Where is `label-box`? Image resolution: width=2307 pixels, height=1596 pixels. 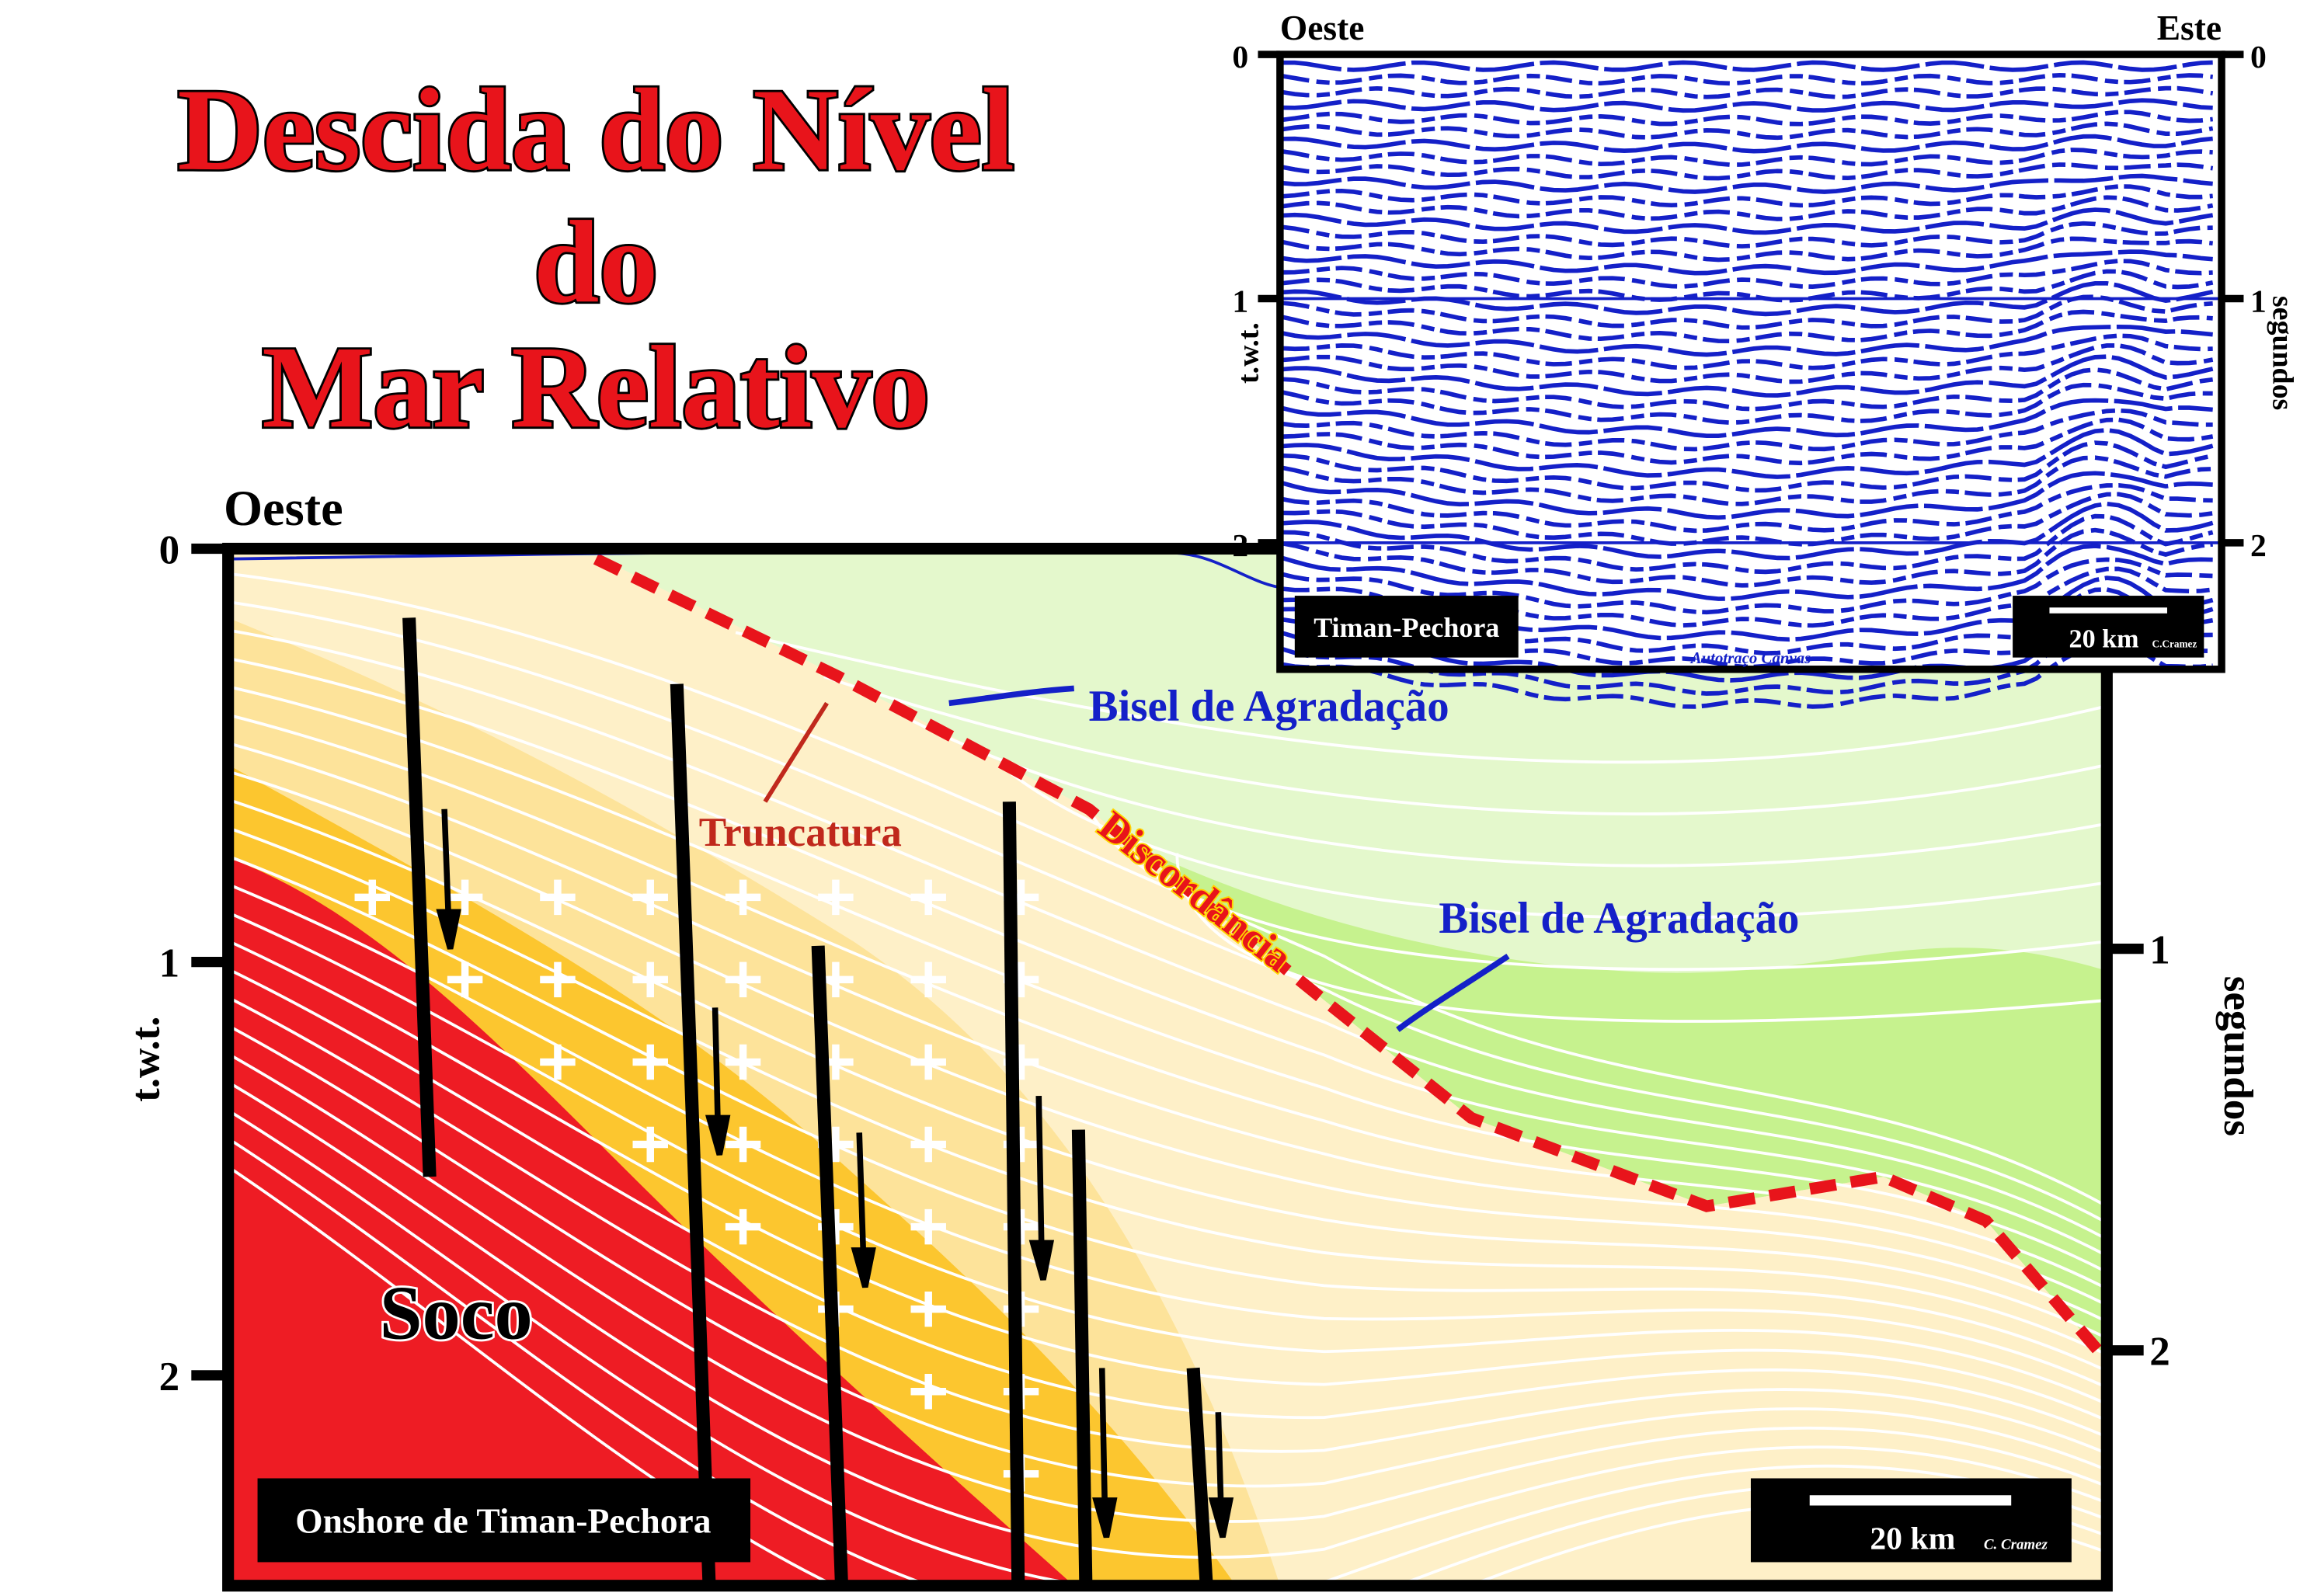 label-box is located at coordinates (1406, 627).